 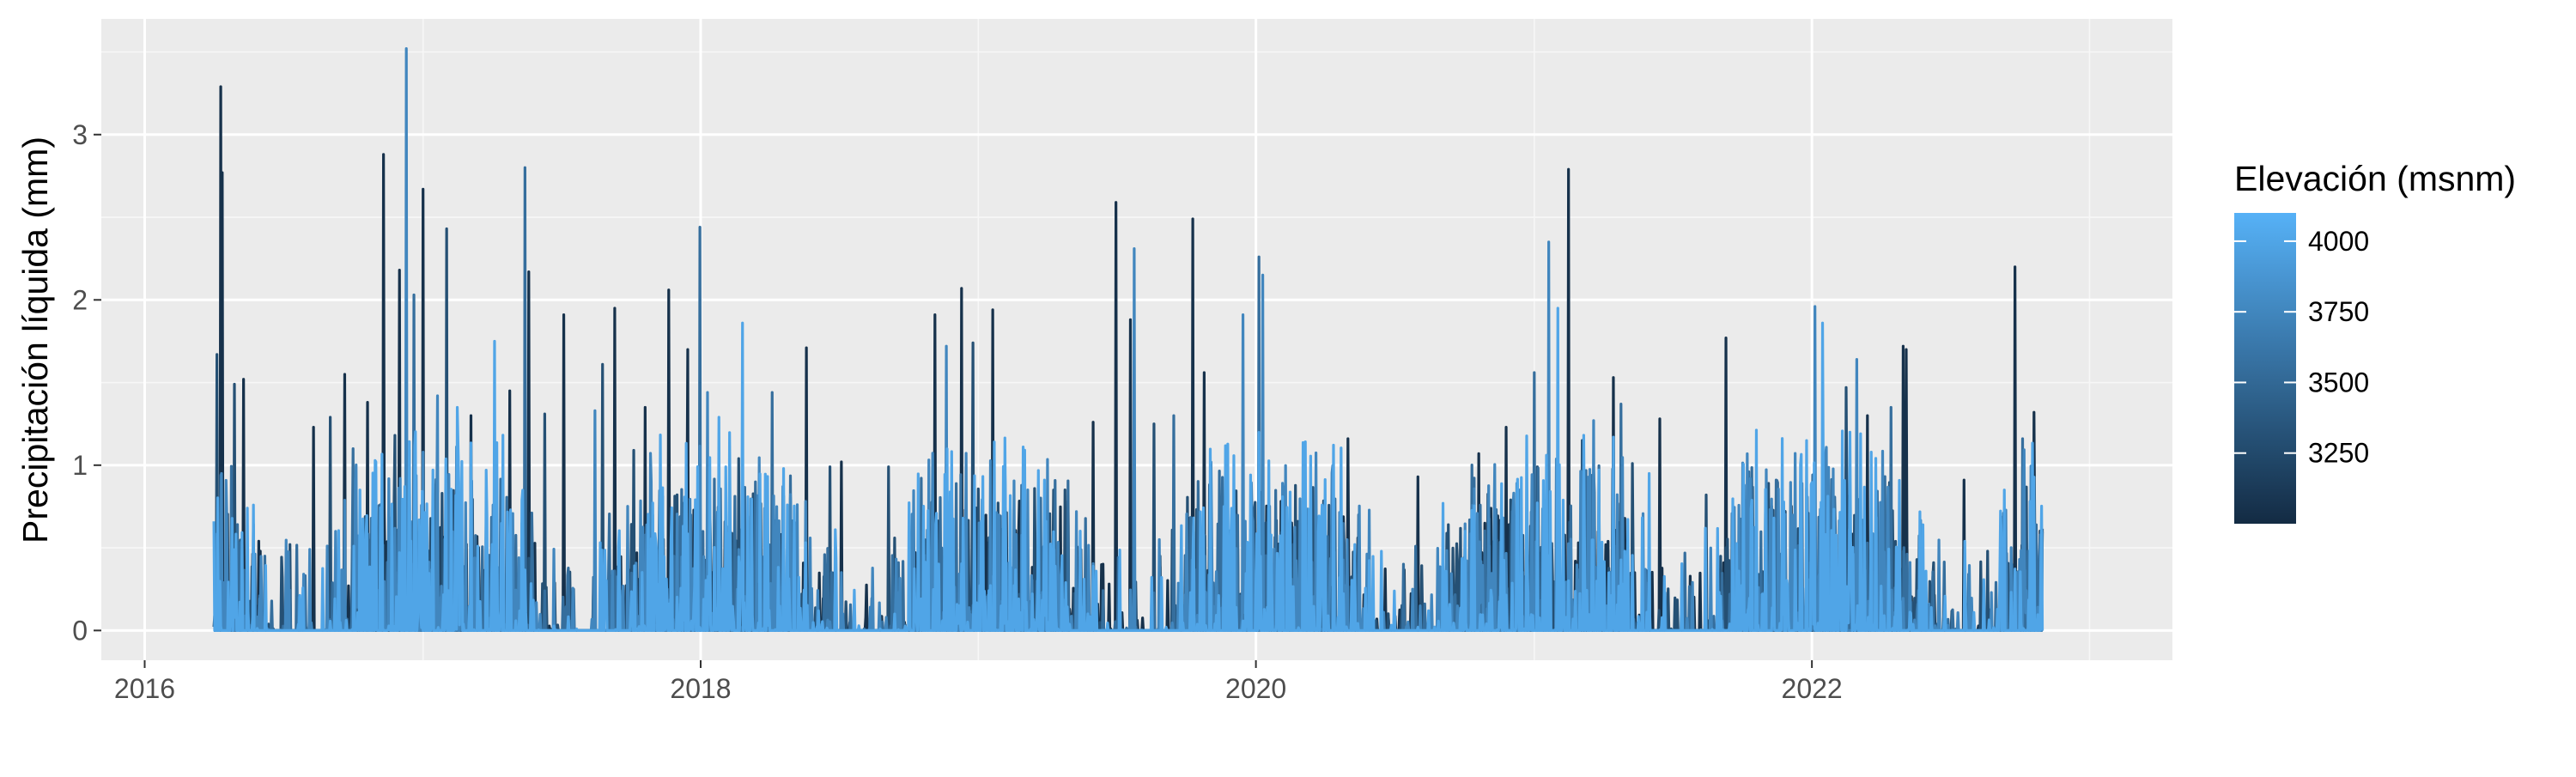 I want to click on colorbar-tick-label: 4000, so click(x=2339, y=241).